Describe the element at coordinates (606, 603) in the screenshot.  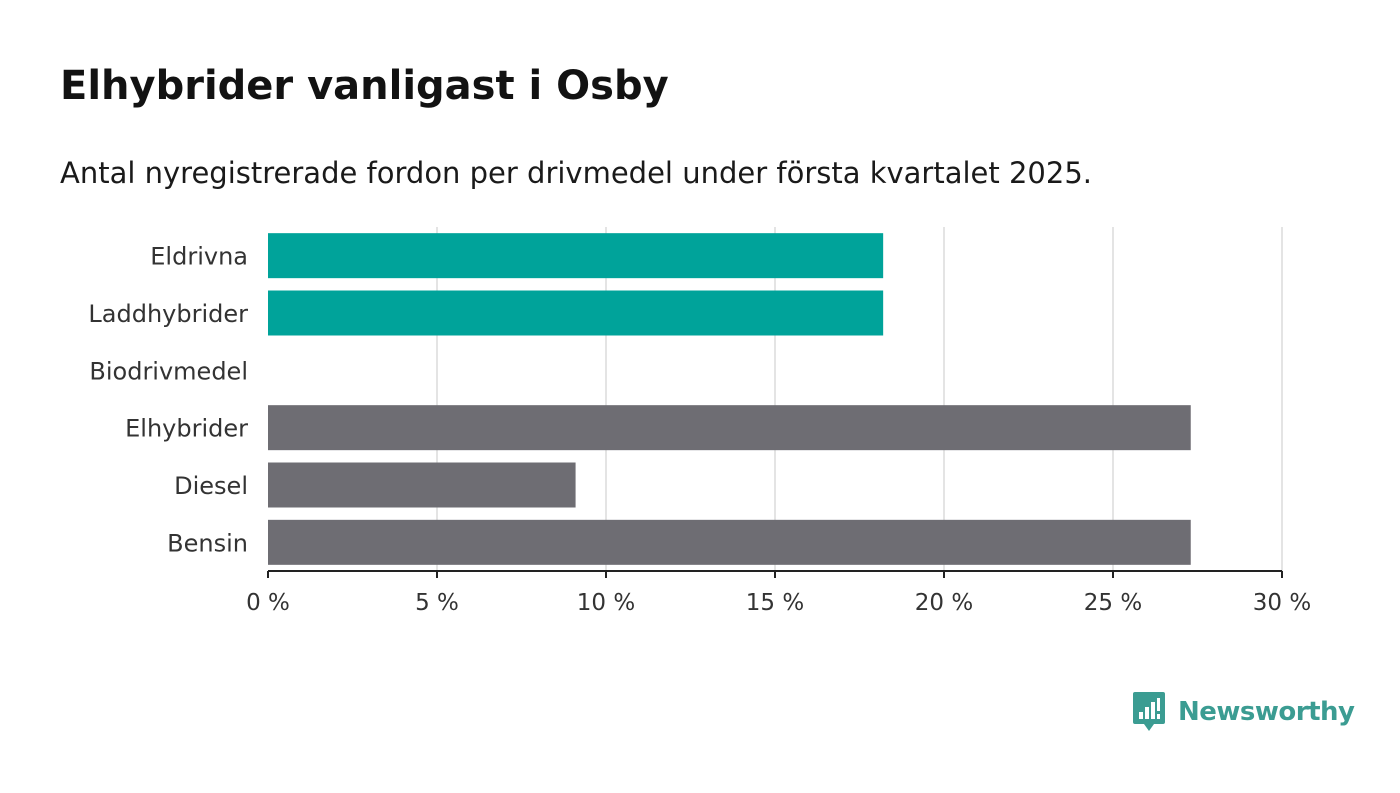
I see `x-tick-label: 10 %` at that location.